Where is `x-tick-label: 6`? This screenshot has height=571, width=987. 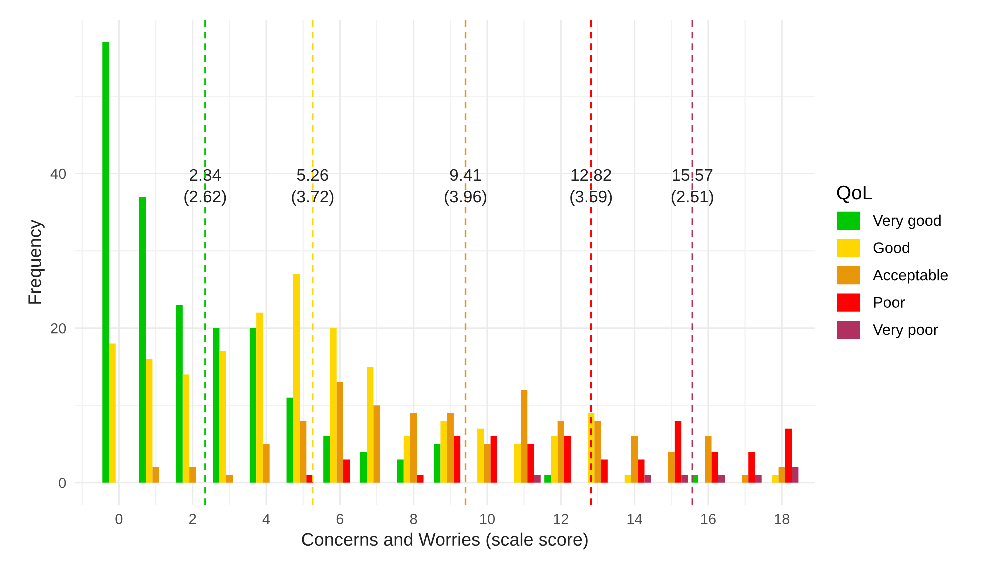 x-tick-label: 6 is located at coordinates (340, 519).